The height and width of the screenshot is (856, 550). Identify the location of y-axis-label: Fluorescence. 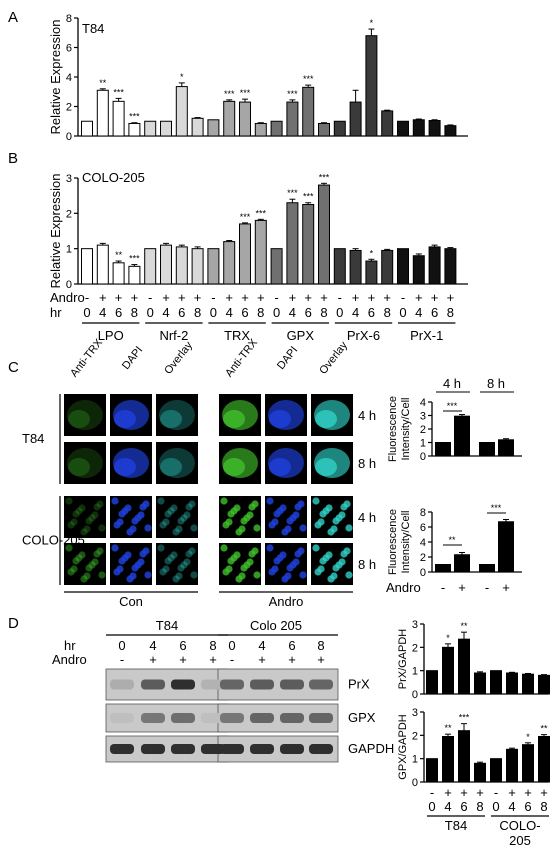
(393, 429).